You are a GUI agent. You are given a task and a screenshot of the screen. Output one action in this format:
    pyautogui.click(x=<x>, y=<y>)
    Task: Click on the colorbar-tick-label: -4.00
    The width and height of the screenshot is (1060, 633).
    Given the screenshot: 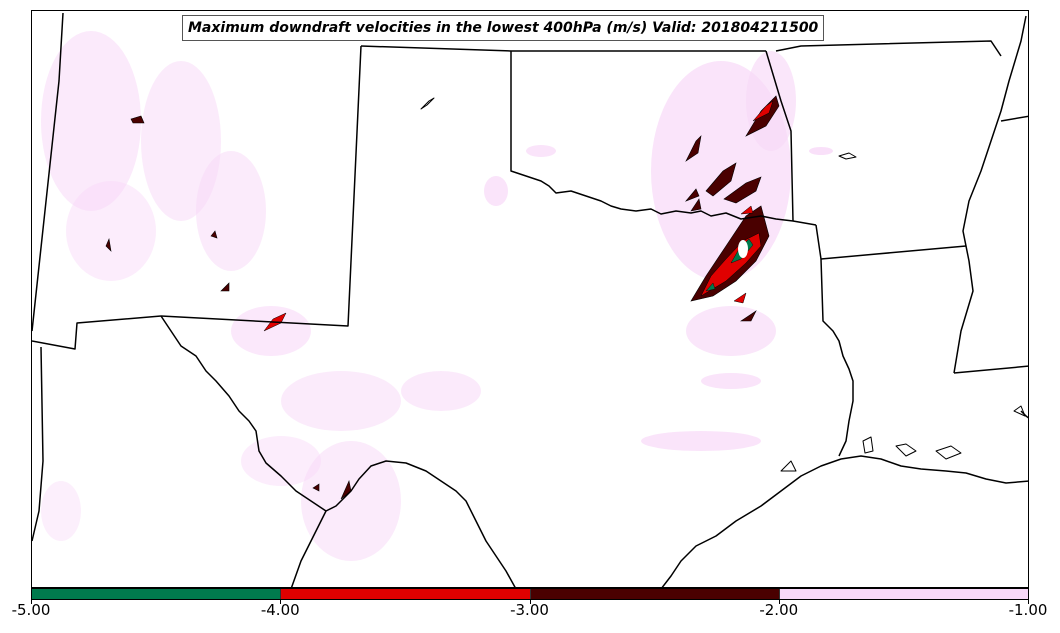 What is the action you would take?
    pyautogui.click(x=280, y=610)
    